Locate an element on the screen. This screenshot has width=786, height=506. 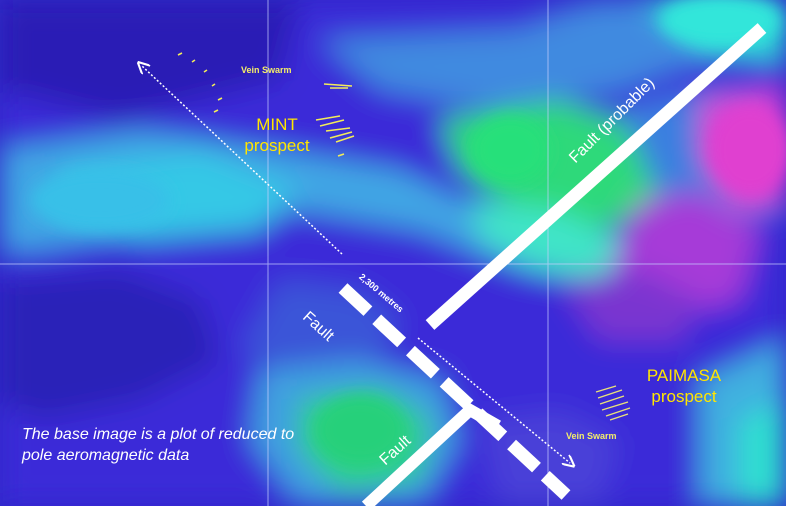
distance-arrow-southeast is located at coordinates (493, 400).